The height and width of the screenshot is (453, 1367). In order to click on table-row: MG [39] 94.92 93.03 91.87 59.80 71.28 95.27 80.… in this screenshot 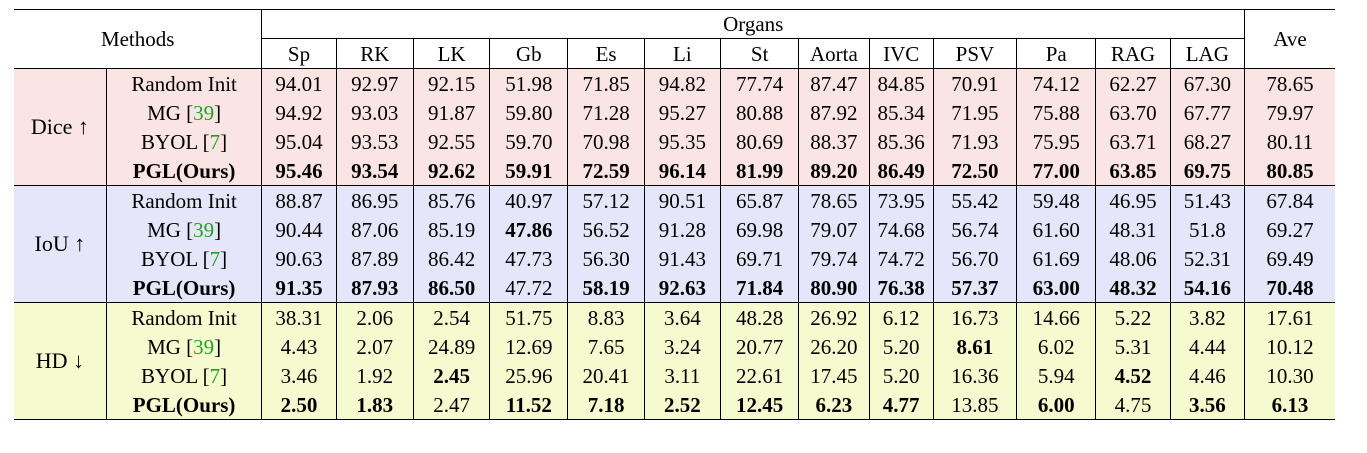, I will do `click(674, 112)`.